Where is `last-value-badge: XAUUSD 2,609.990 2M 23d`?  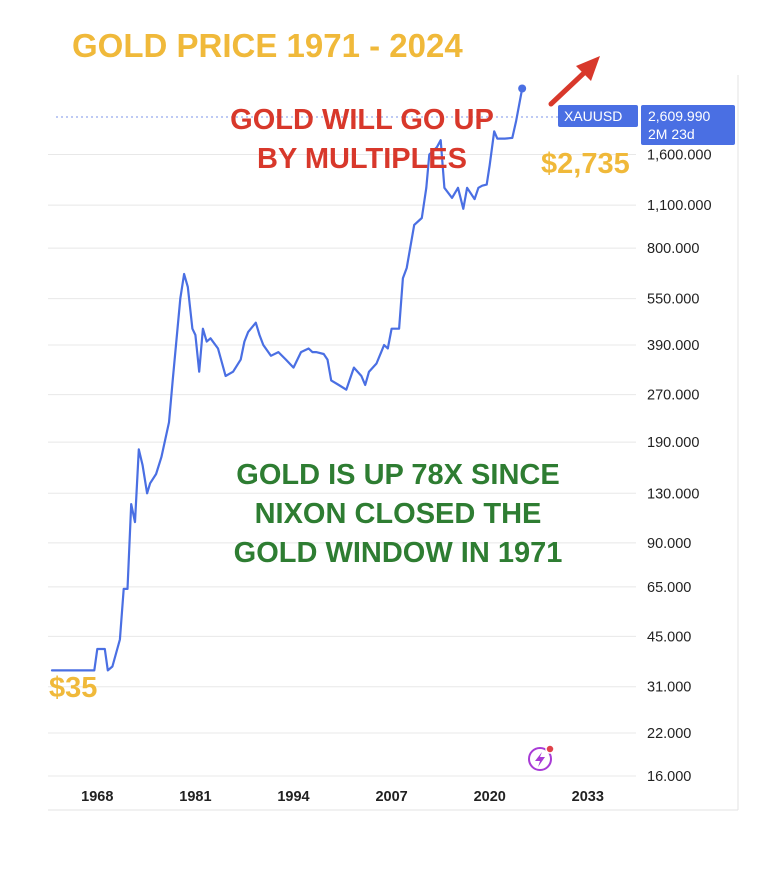 last-value-badge: XAUUSD 2,609.990 2M 23d is located at coordinates (646, 125).